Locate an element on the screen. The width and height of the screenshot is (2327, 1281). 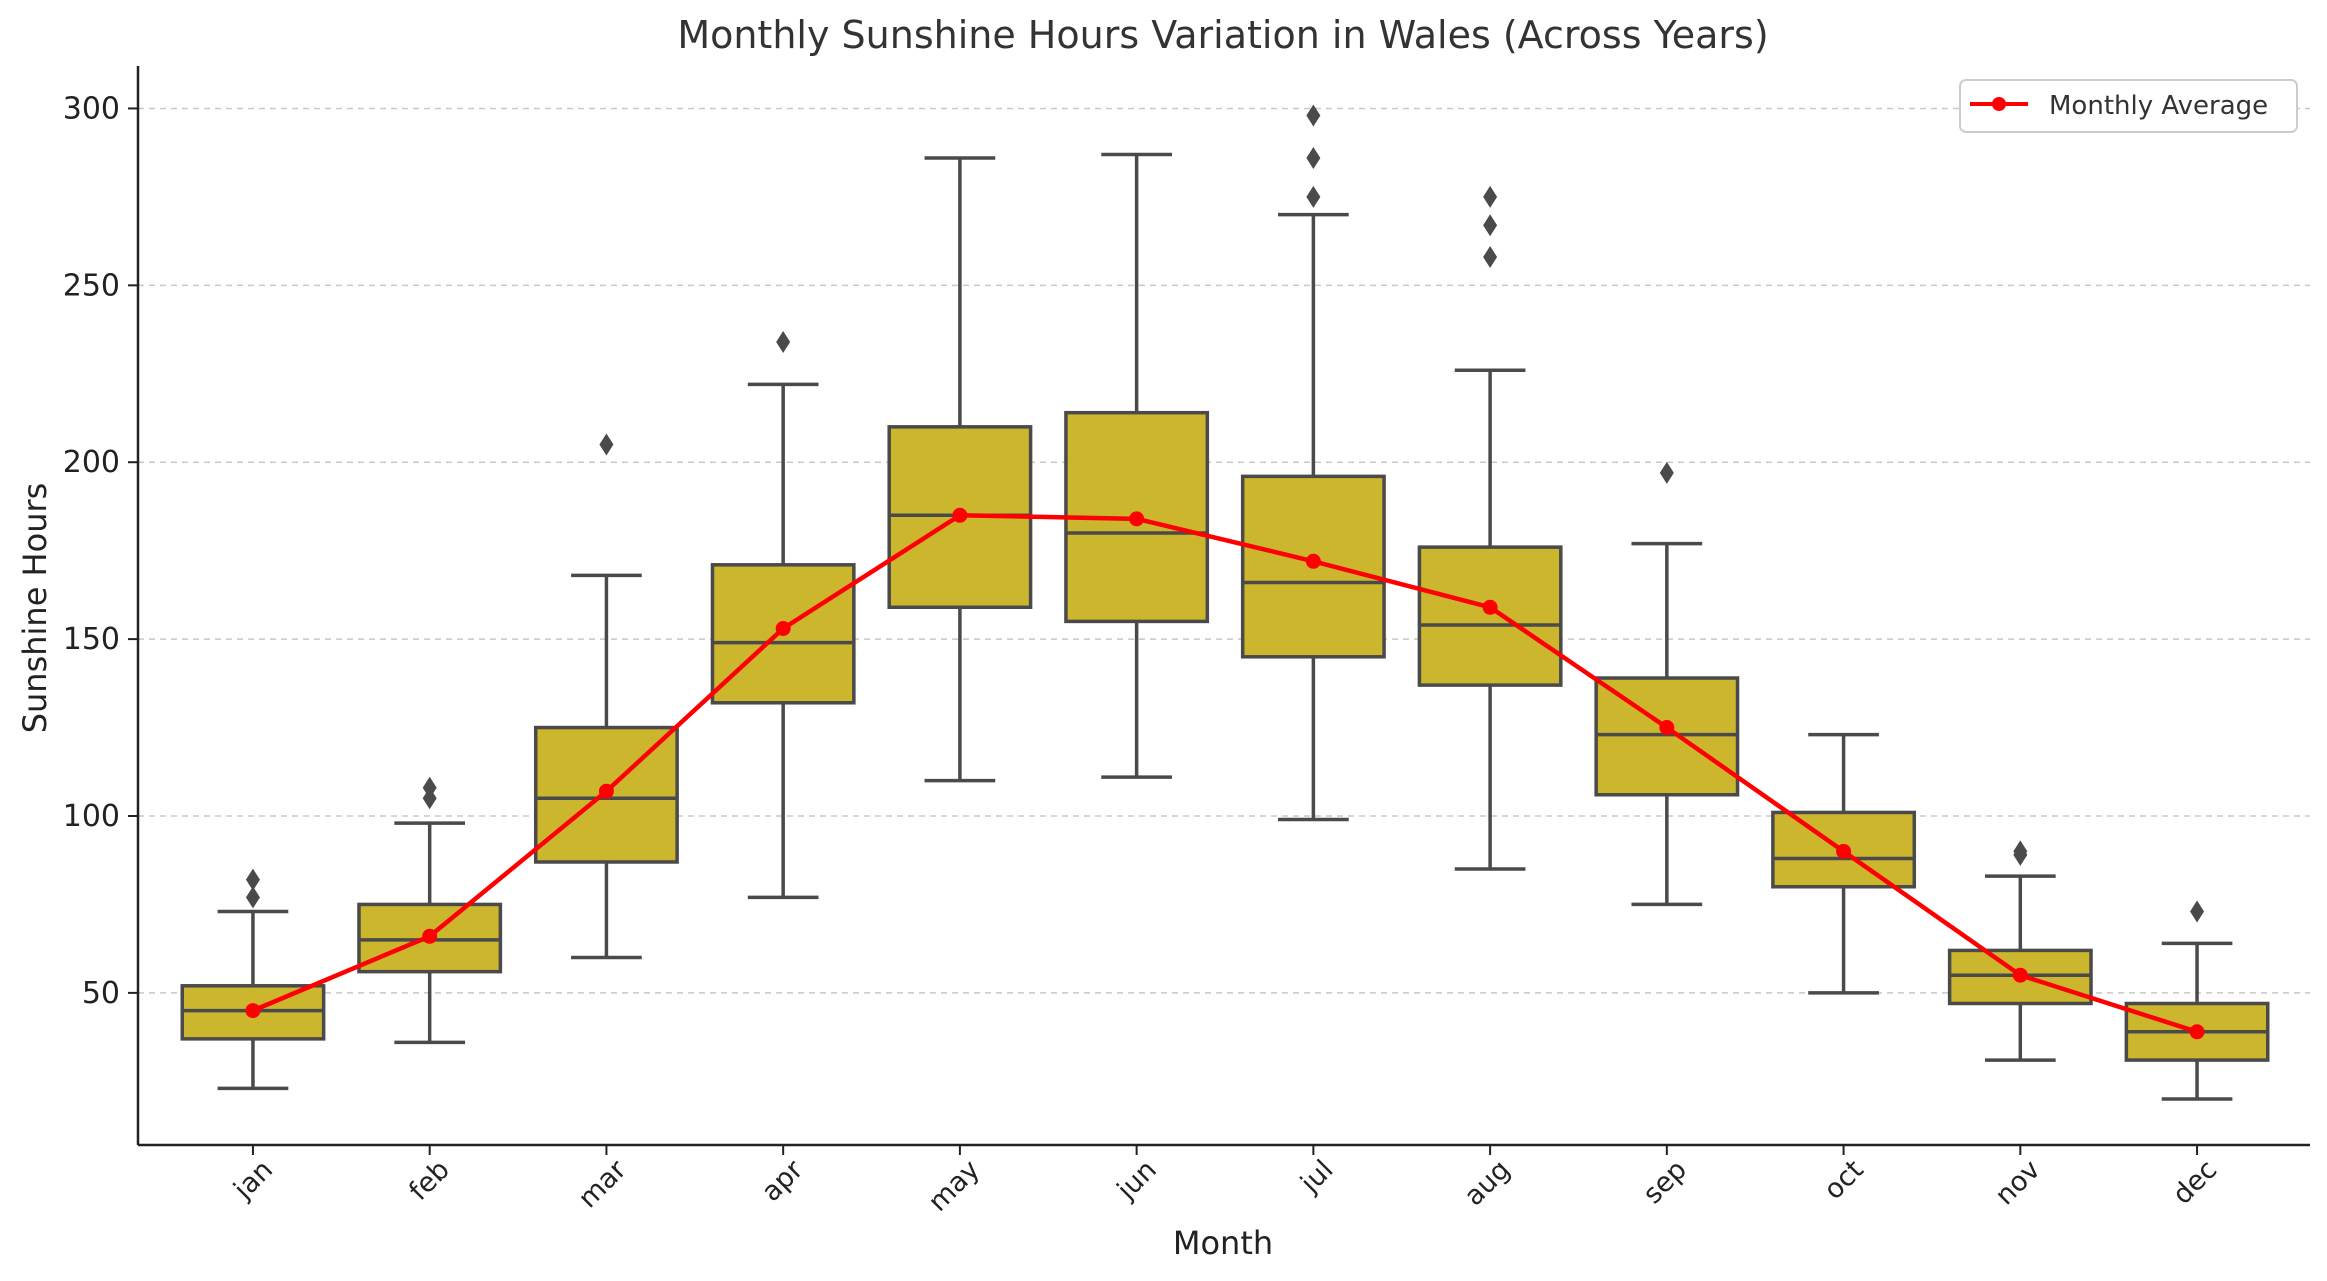
y-axis-label: Sunshine Hours is located at coordinates (35, 608).